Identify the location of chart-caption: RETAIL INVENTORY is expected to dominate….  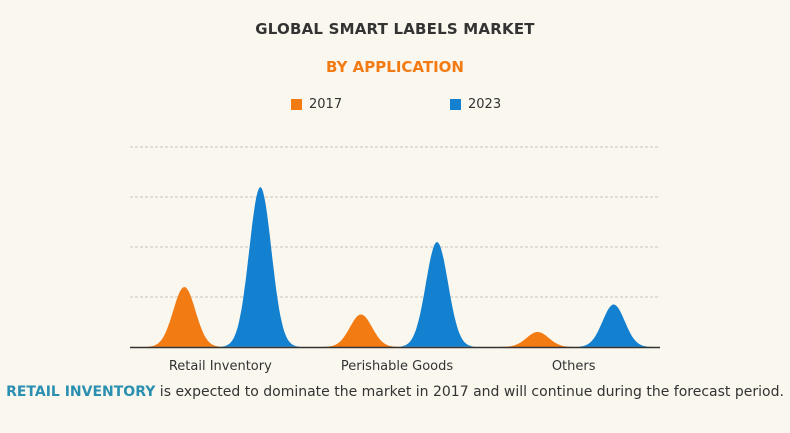
(395, 392).